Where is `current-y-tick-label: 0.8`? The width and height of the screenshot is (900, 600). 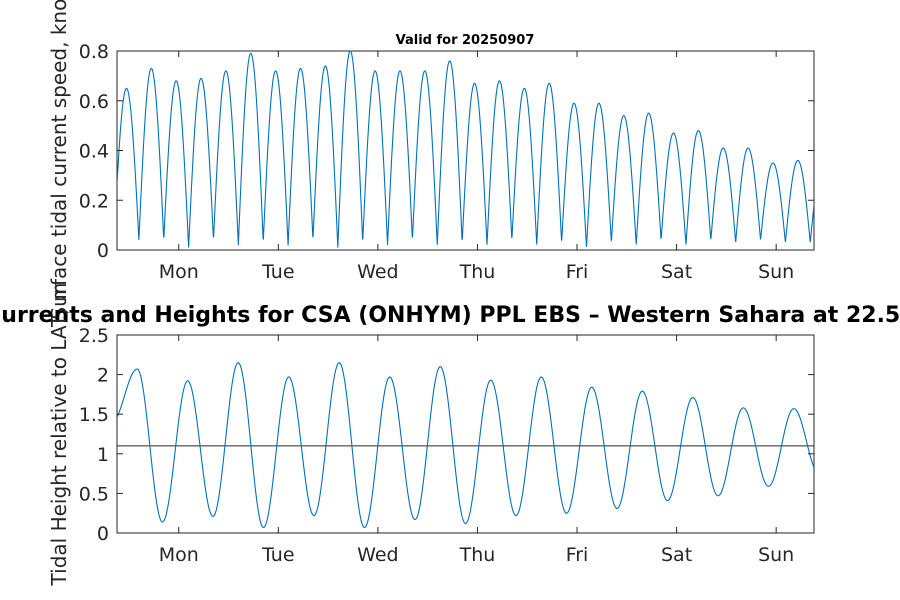
current-y-tick-label: 0.8 is located at coordinates (94, 52).